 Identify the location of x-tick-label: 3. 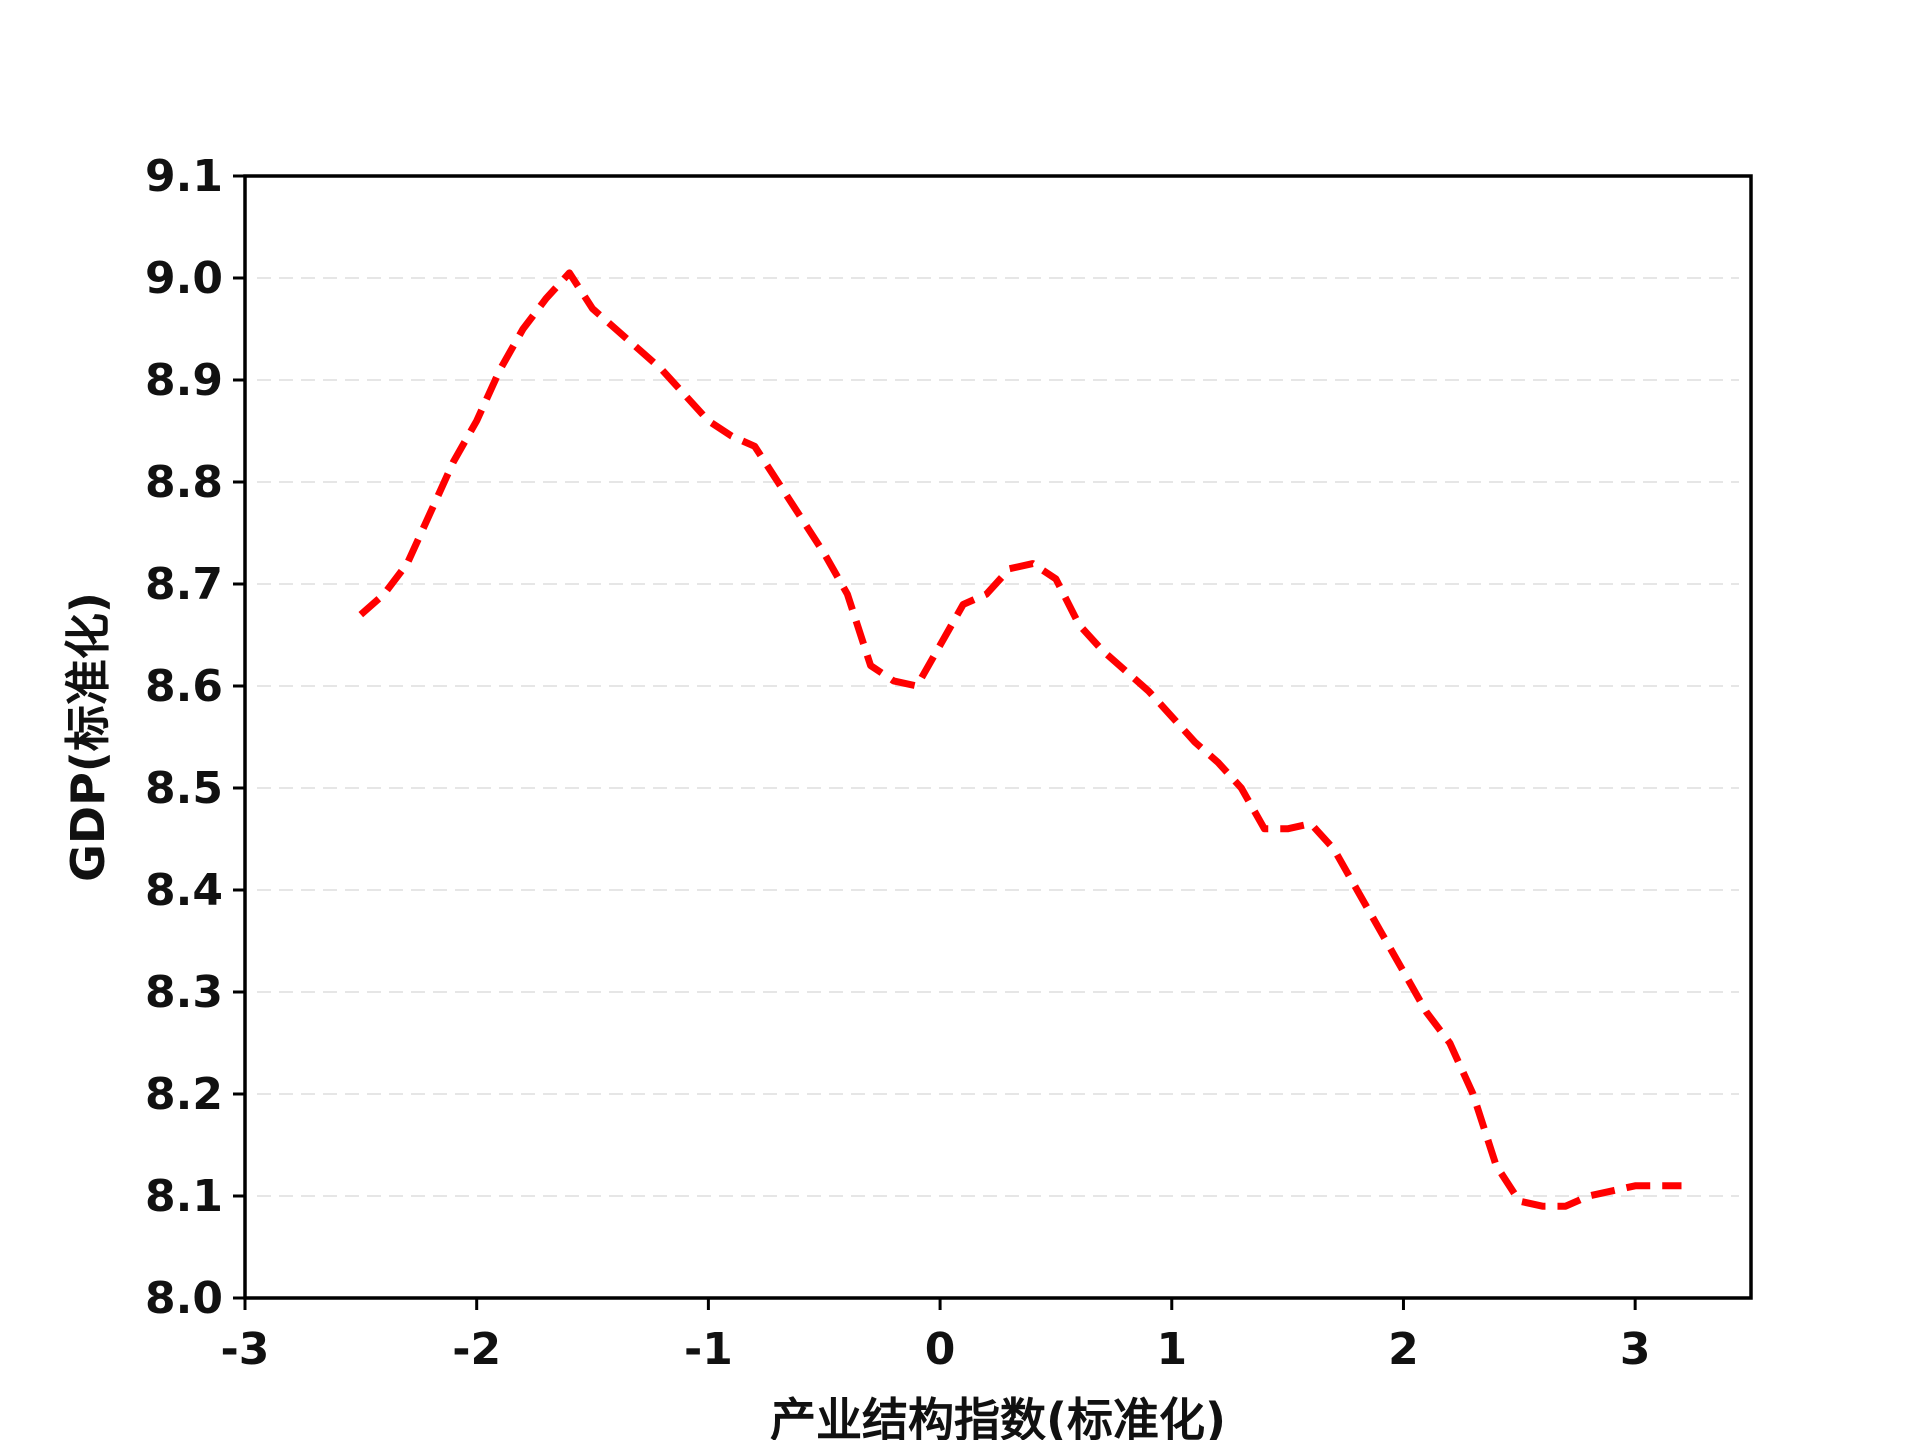
(1635, 1349).